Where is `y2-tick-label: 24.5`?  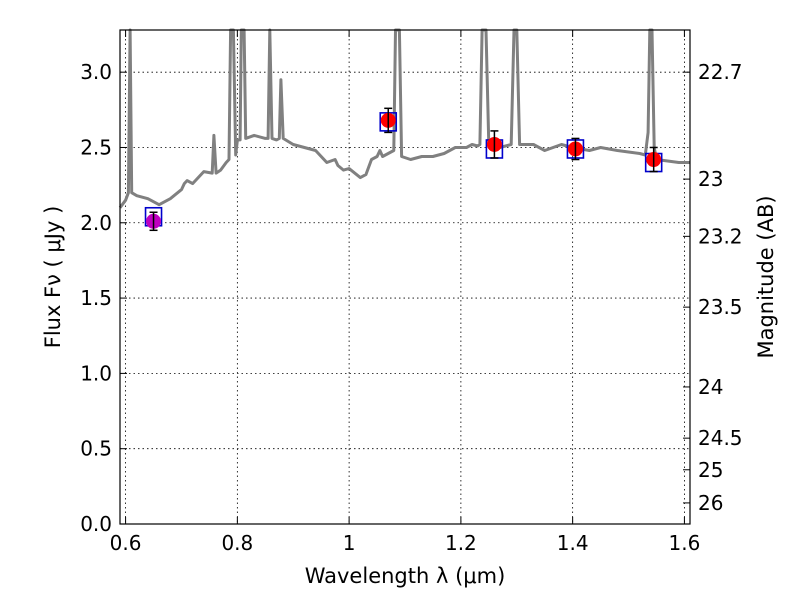
y2-tick-label: 24.5 is located at coordinates (720, 438).